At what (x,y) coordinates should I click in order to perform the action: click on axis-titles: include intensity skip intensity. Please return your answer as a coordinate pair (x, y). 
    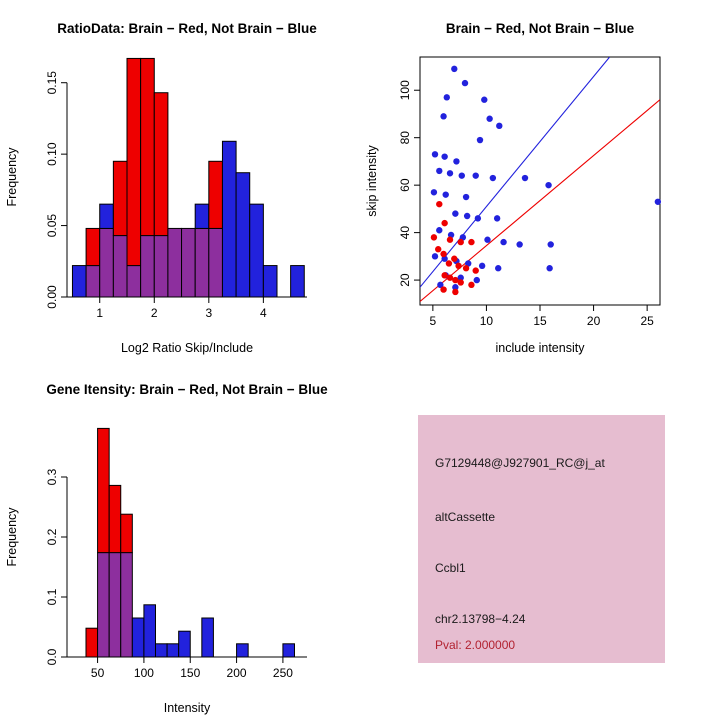
    Looking at the image, I should click on (475, 249).